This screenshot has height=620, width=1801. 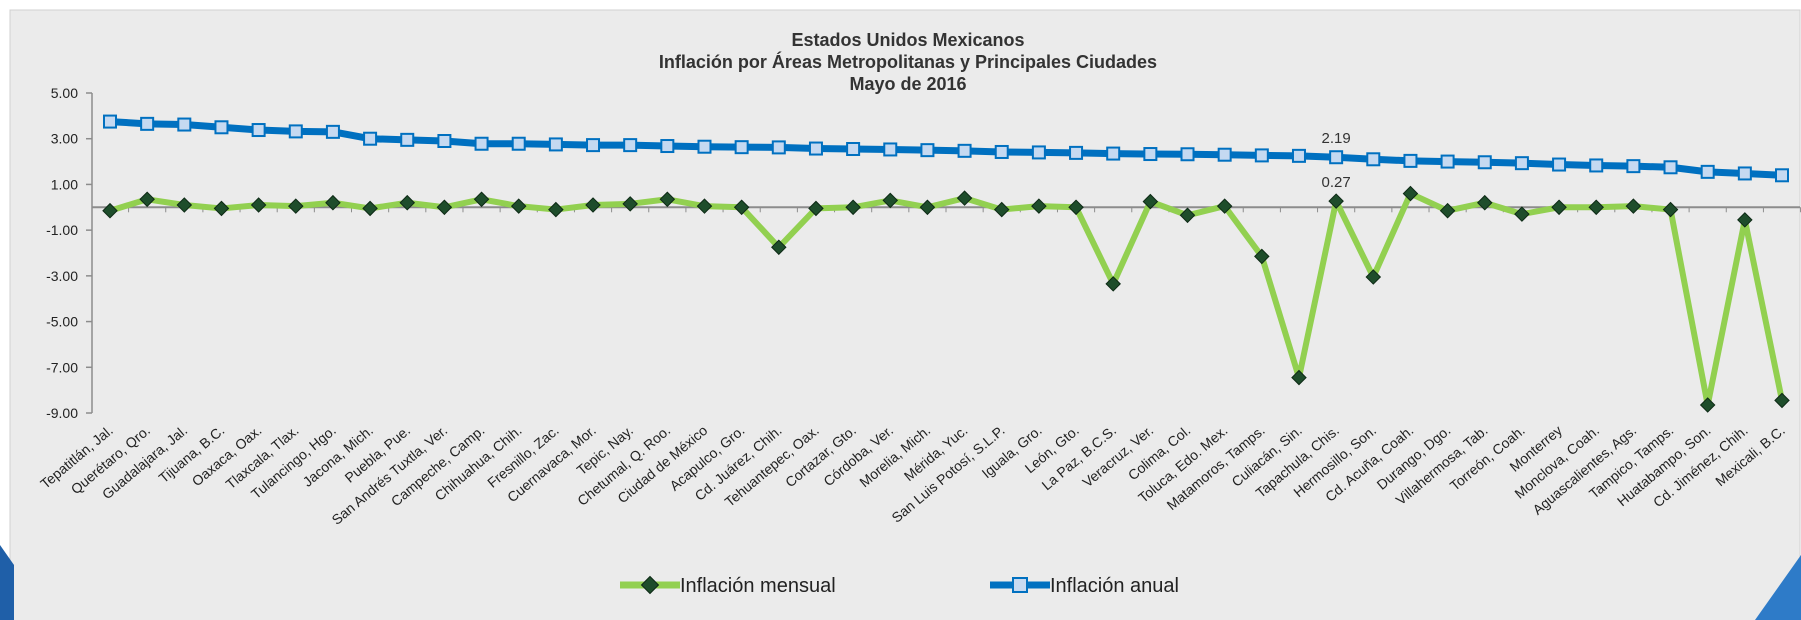 What do you see at coordinates (1336, 138) in the screenshot?
I see `data-label: 2.19` at bounding box center [1336, 138].